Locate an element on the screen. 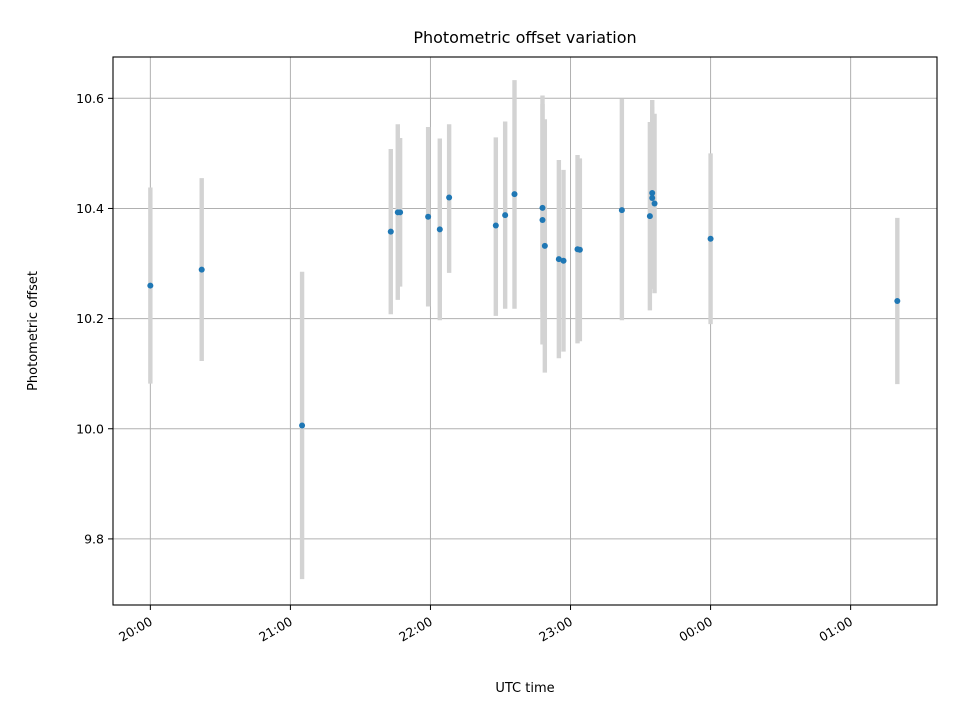 The width and height of the screenshot is (960, 724). x-tick-label: 20:00 is located at coordinates (135, 629).